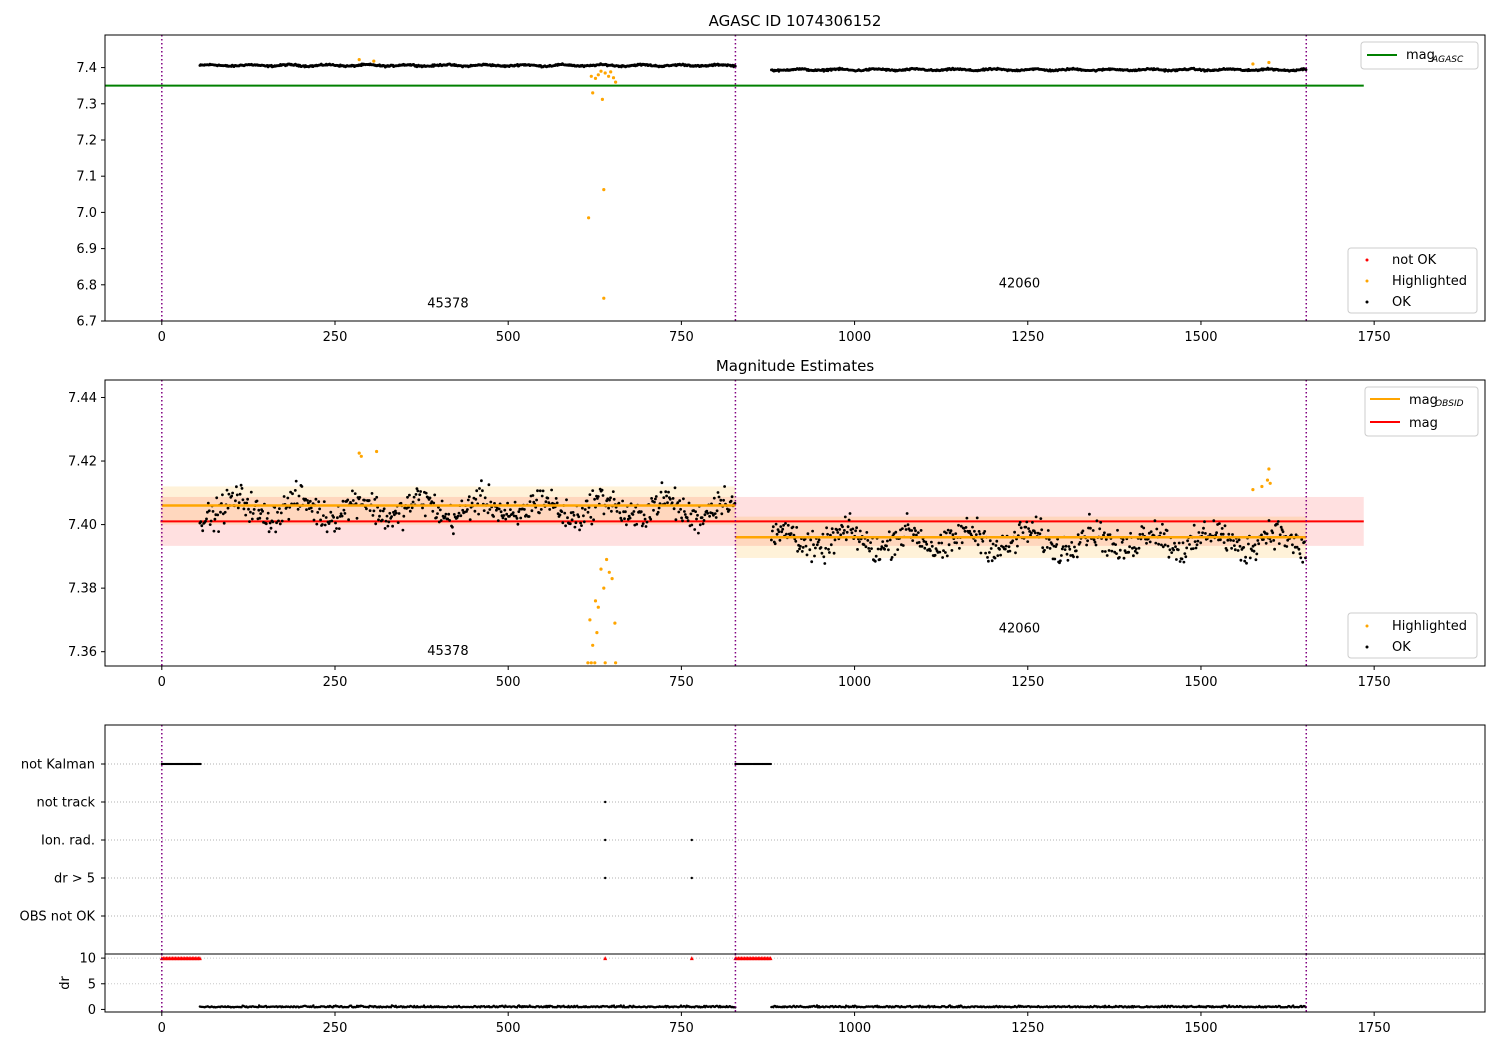 This screenshot has height=1050, width=1500. I want to click on dr-point, so click(258, 1007).